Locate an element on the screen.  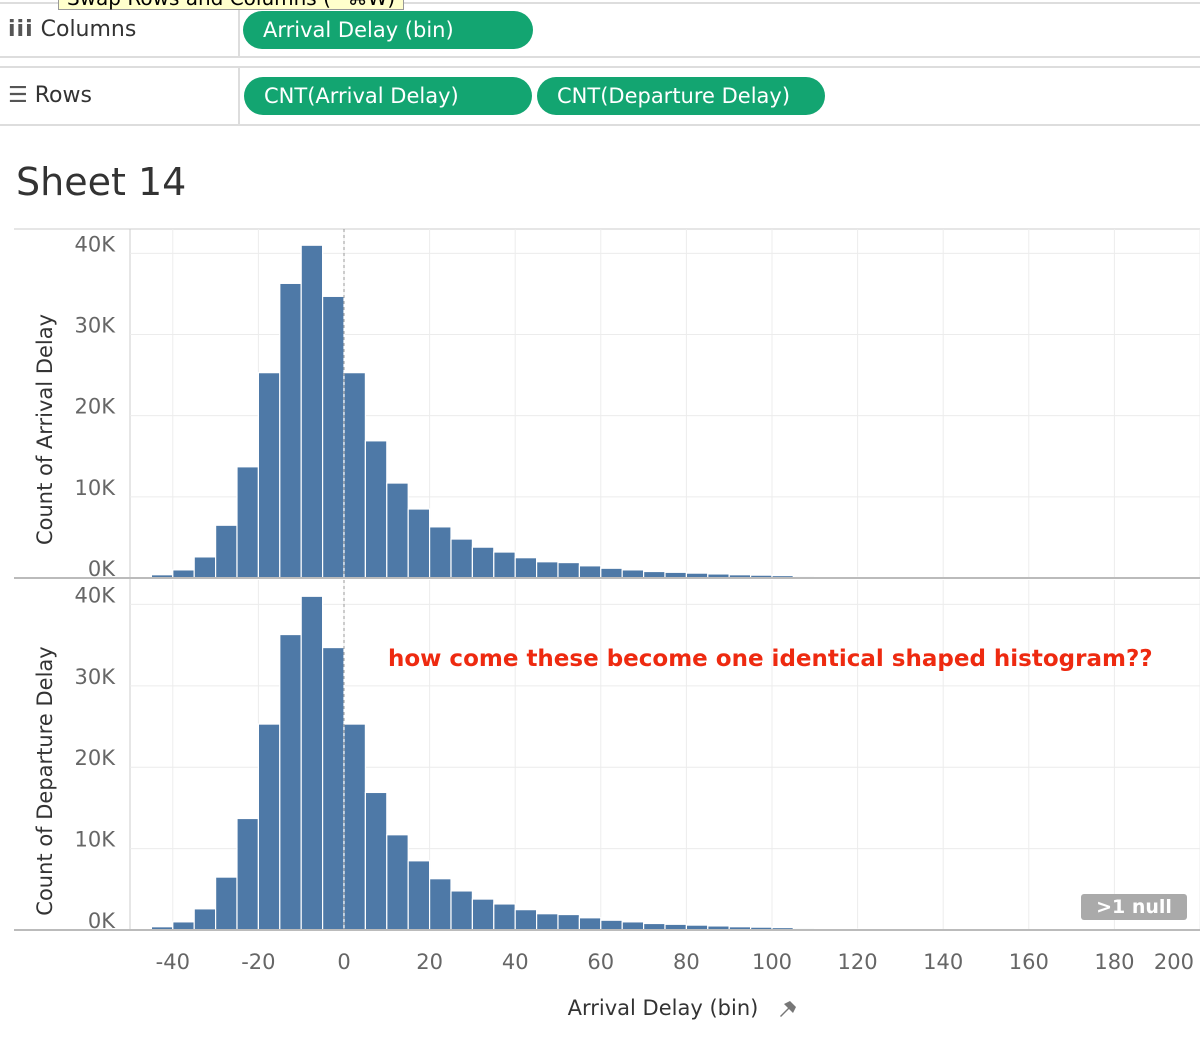
x-tick-label: -40 is located at coordinates (173, 962).